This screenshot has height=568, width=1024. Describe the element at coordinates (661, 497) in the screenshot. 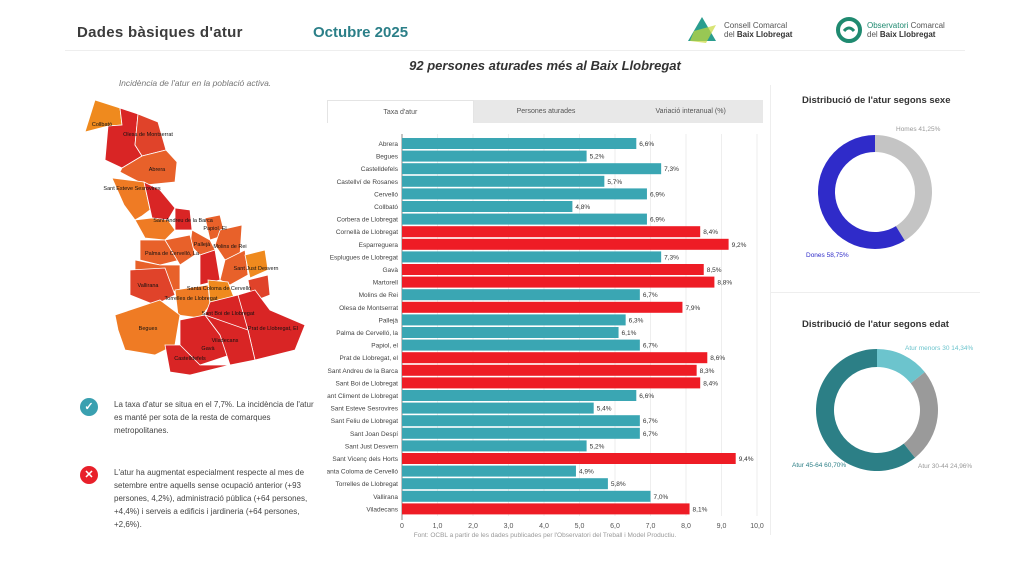

I see `data-label: 7,0%` at that location.